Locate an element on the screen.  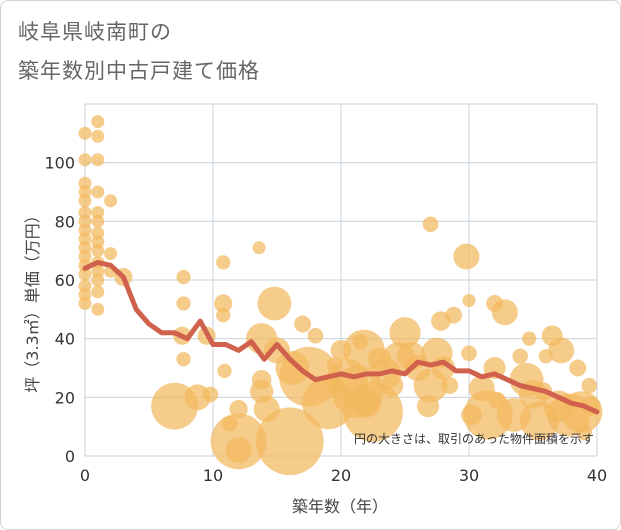
x-tick-label: 40 is located at coordinates (597, 475).